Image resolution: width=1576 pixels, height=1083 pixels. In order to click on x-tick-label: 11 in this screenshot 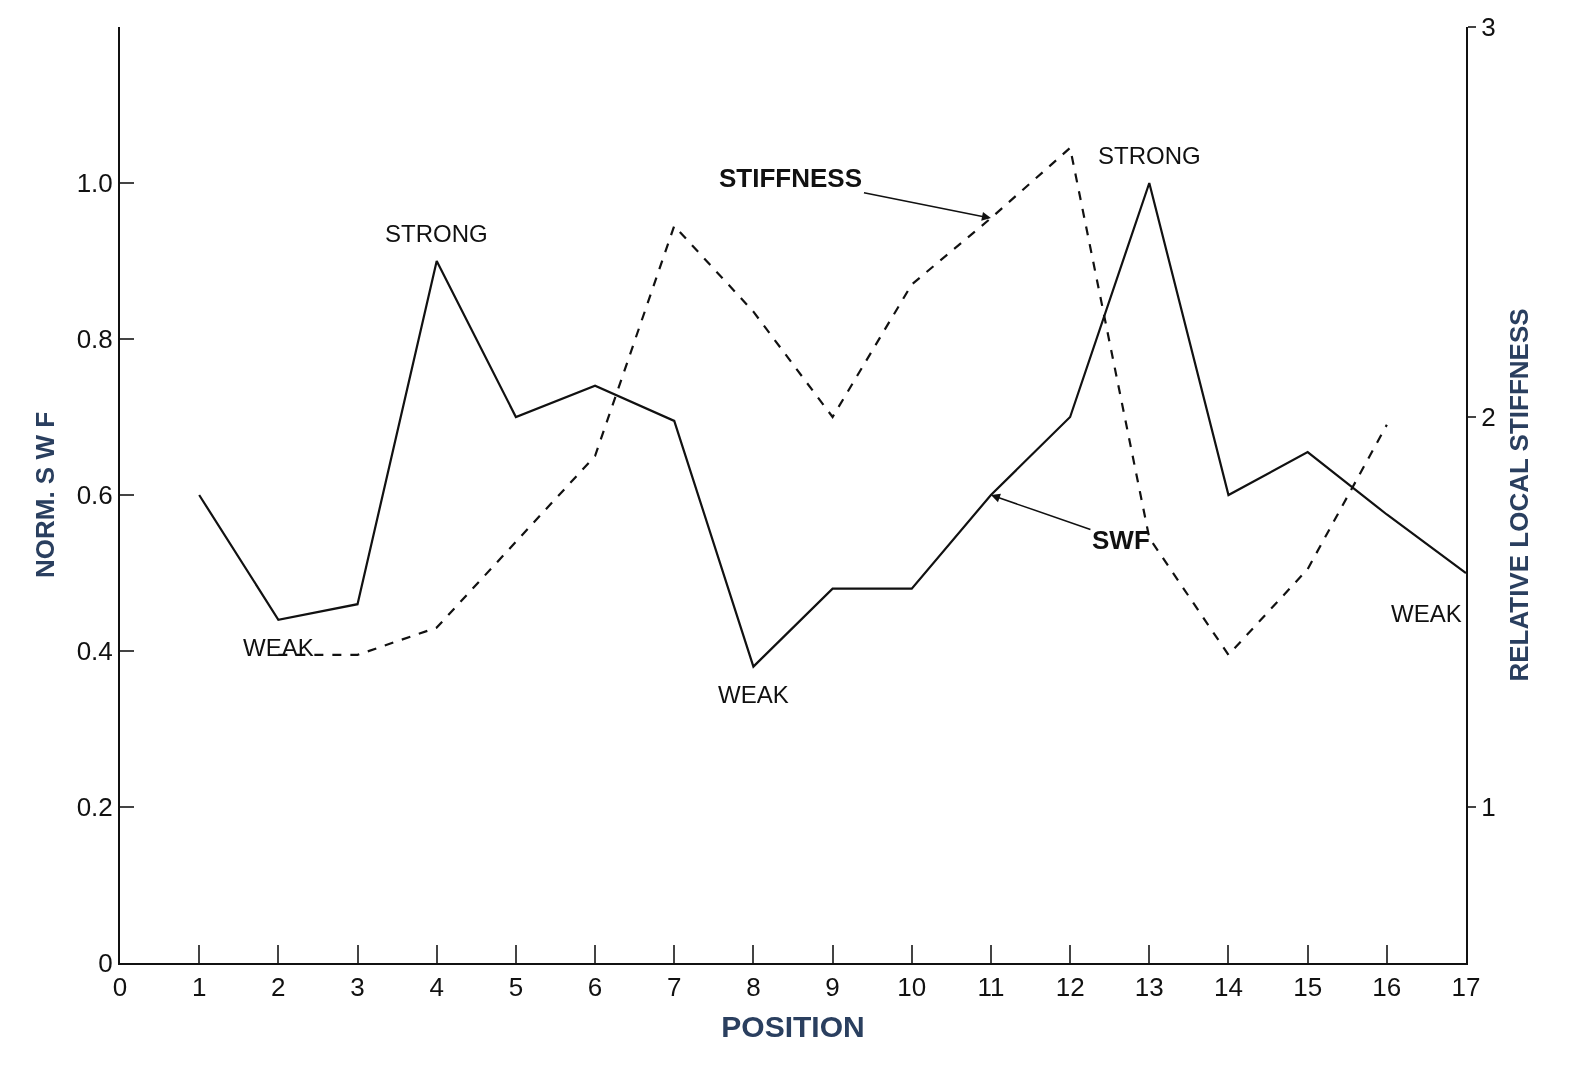, I will do `click(991, 987)`.